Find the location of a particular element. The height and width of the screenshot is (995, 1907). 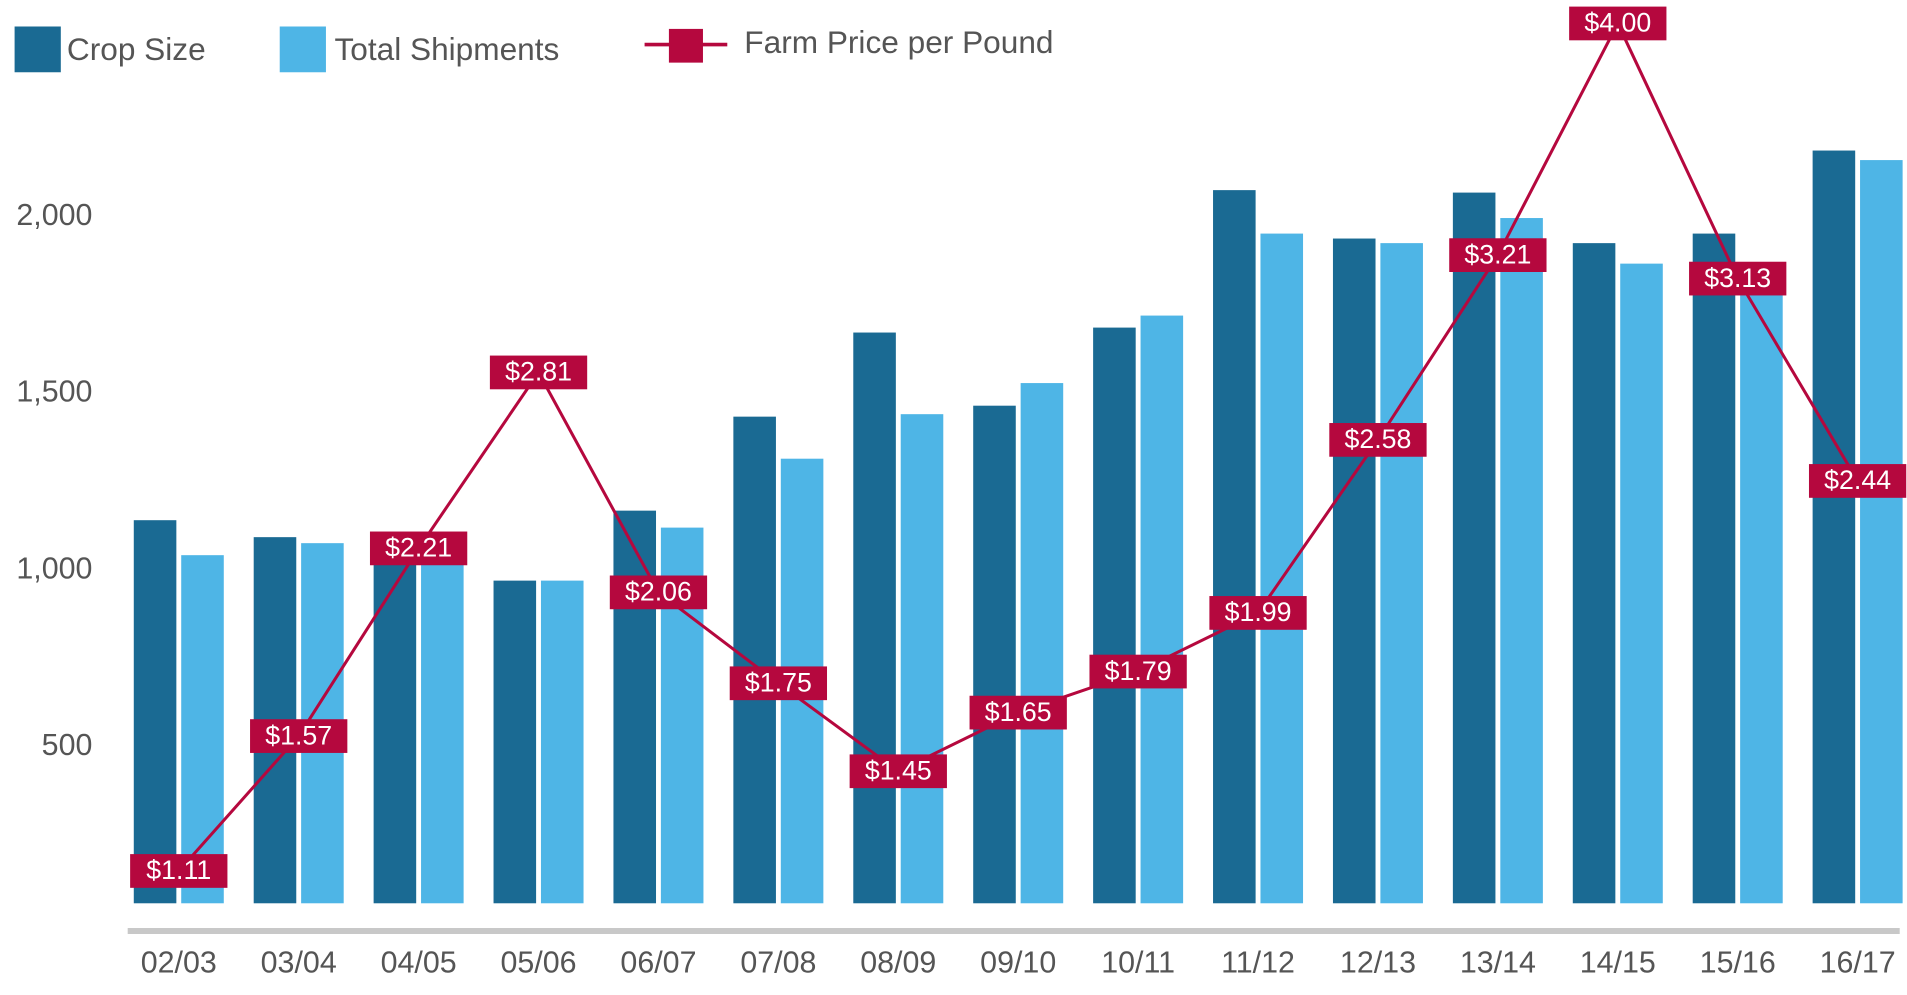

price-label: $1.11 is located at coordinates (179, 871).